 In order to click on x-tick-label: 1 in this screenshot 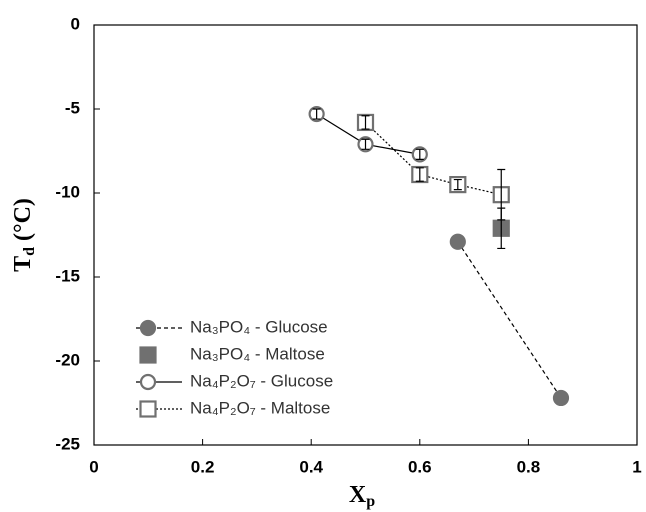, I will do `click(636, 466)`.